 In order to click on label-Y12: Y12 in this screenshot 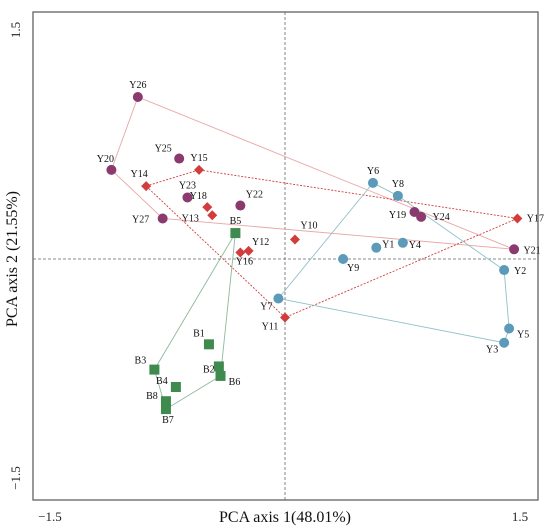, I will do `click(260, 242)`.